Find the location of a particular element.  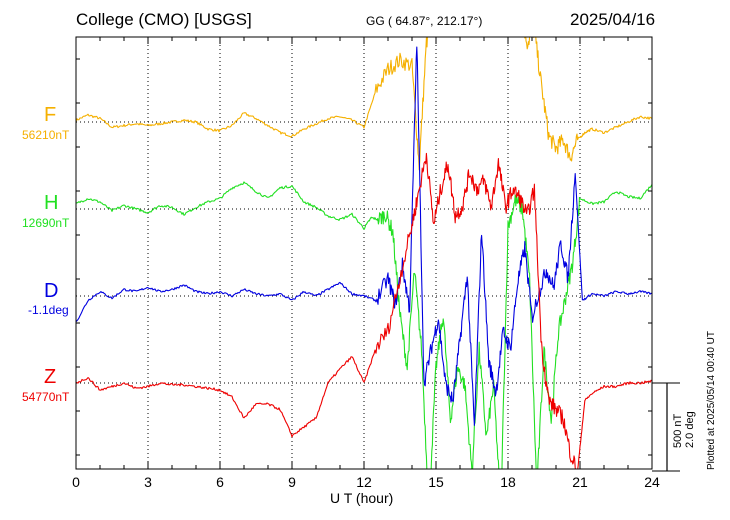

component-letter-f: F is located at coordinates (50, 115).